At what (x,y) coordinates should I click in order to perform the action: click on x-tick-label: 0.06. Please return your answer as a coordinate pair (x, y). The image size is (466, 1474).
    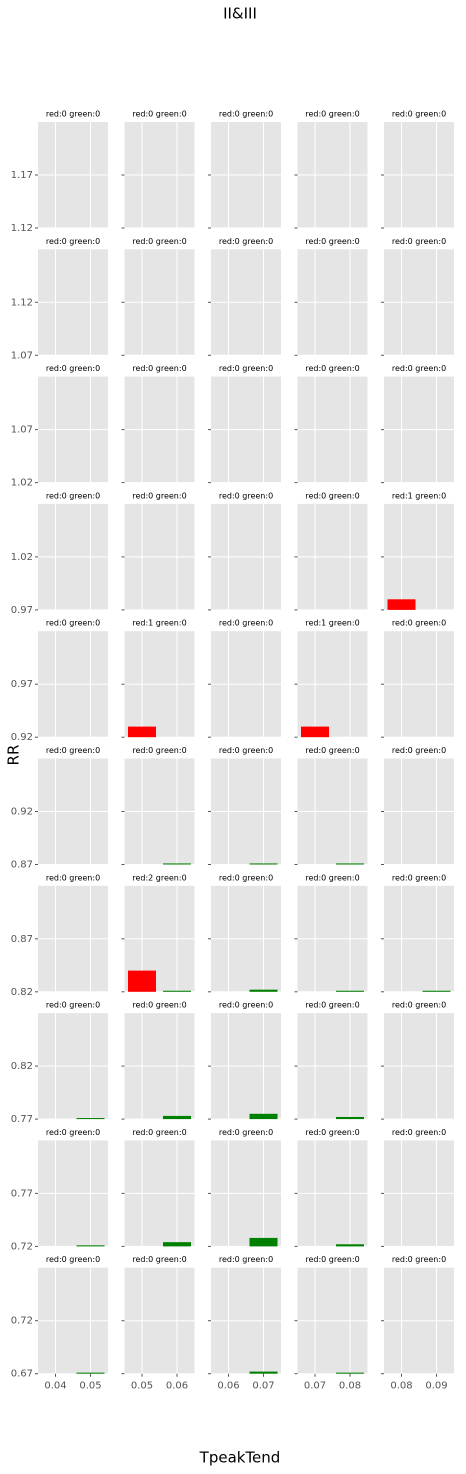
    Looking at the image, I should click on (177, 1386).